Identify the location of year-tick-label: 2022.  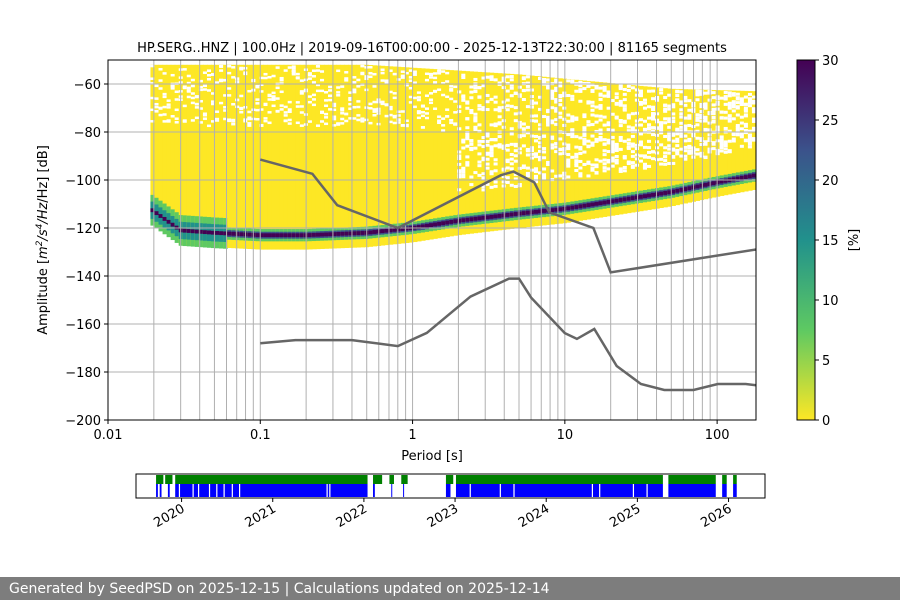
(352, 516).